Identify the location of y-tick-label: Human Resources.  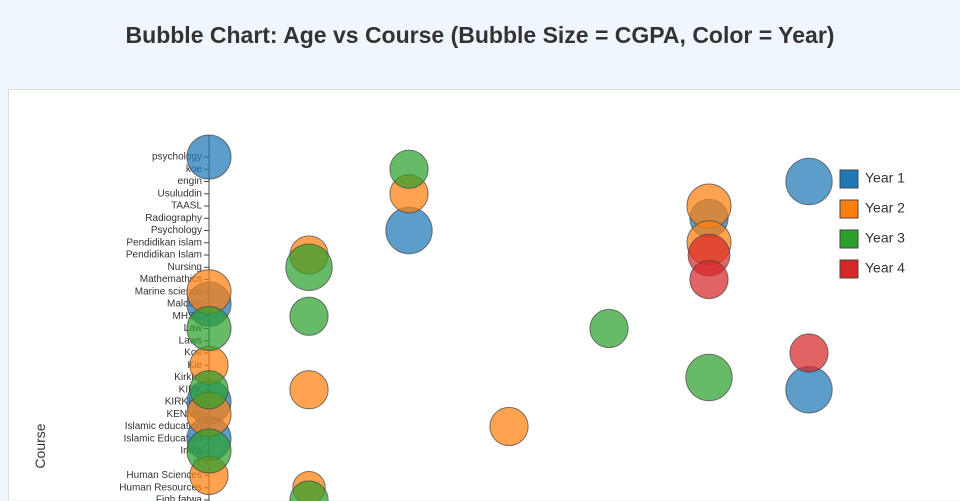
(160, 487).